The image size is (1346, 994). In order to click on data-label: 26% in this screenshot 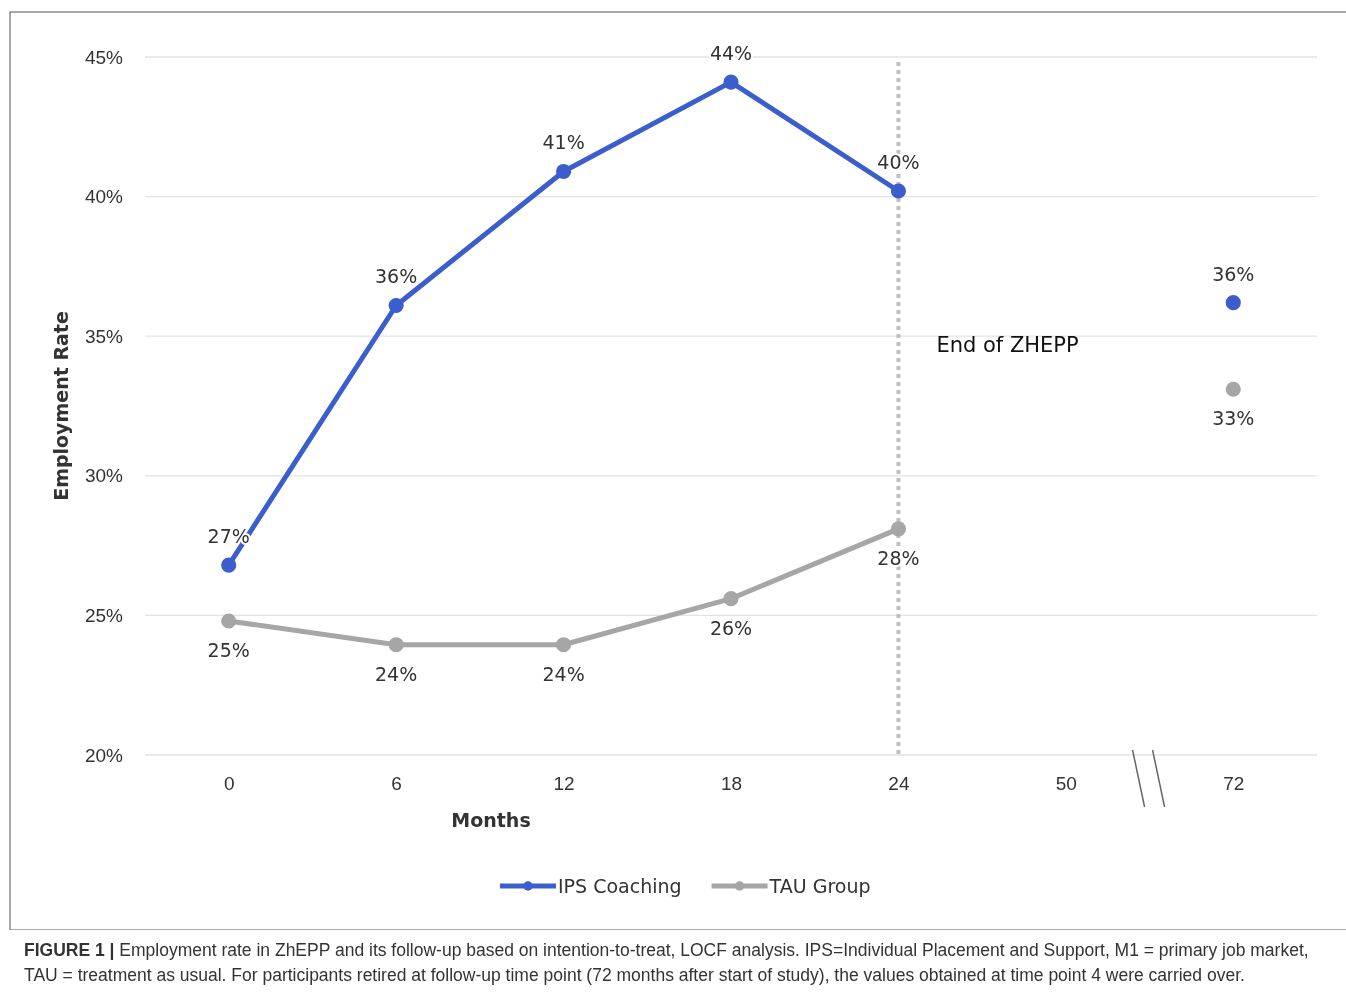, I will do `click(731, 627)`.